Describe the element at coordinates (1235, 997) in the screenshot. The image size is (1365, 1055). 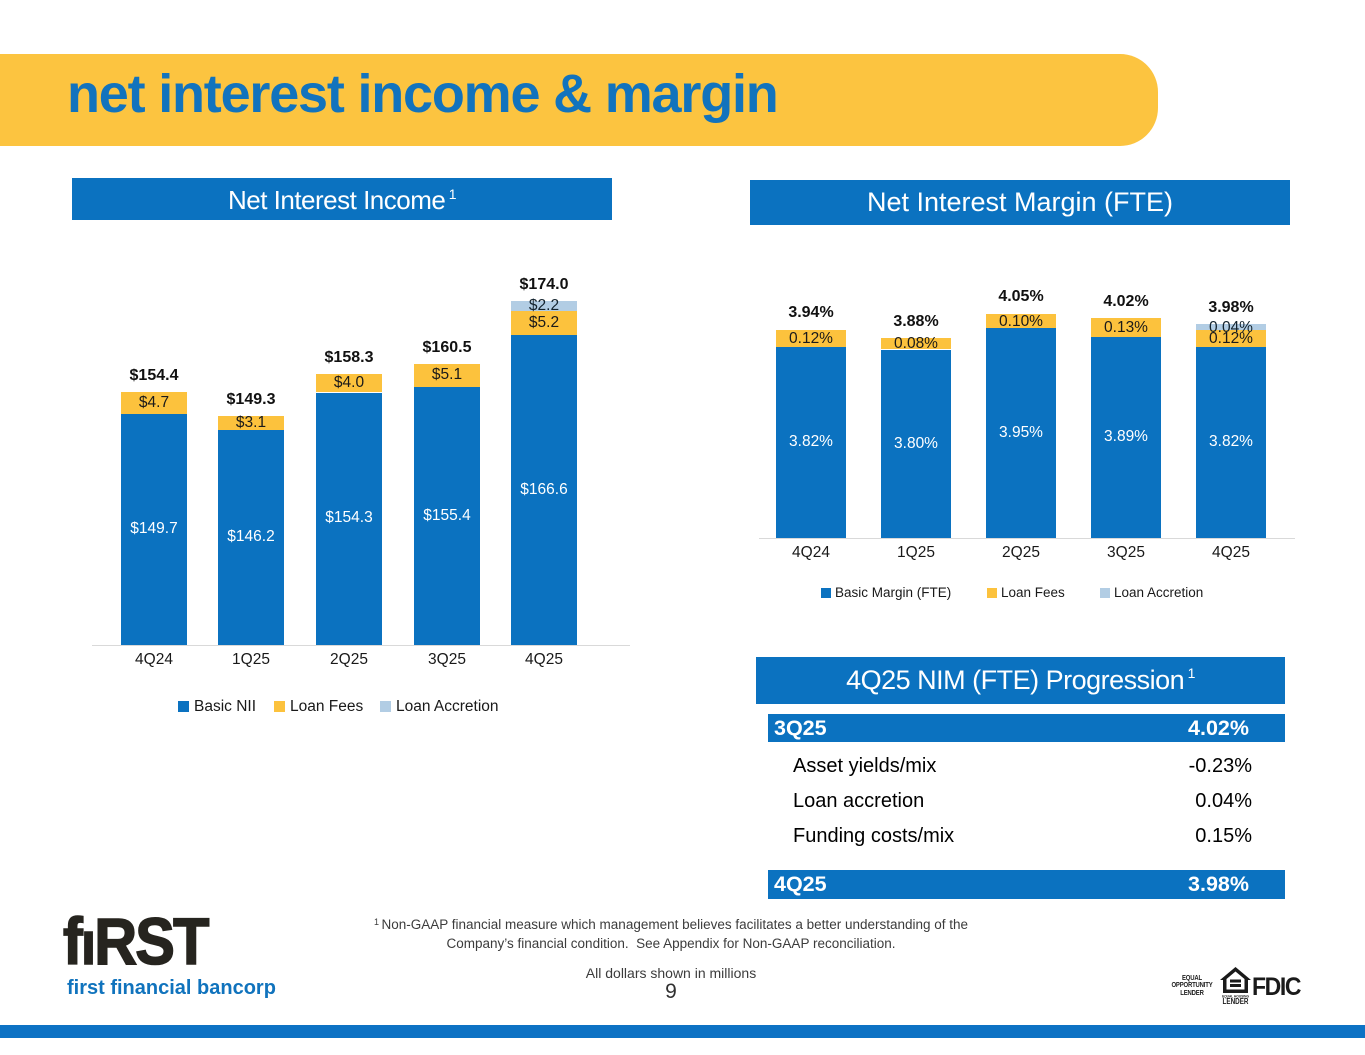
I see `svg-text: EQUAL HOUSING` at that location.